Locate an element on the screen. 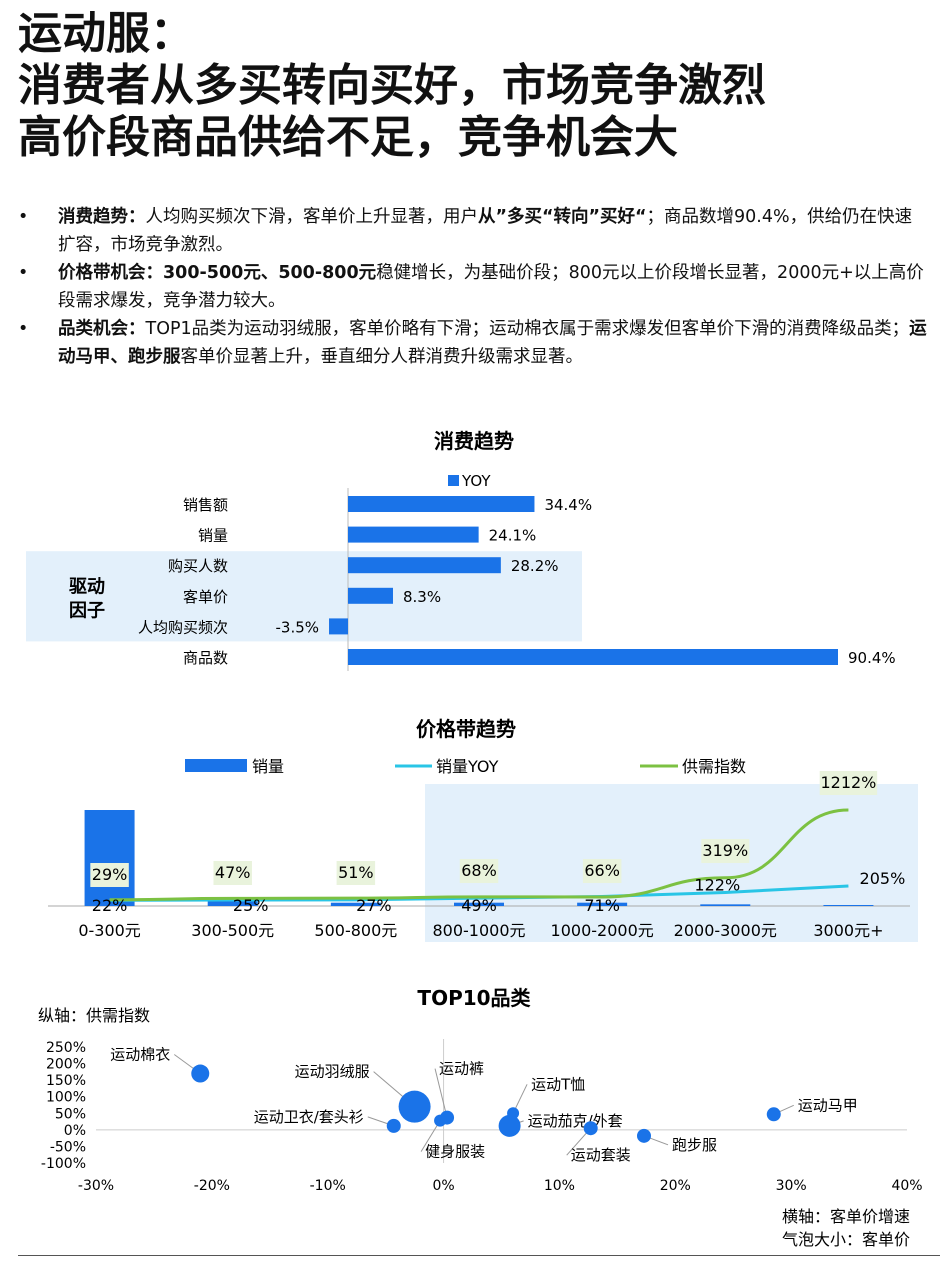 Image resolution: width=948 pixels, height=1262 pixels. x-tick-label: 10% is located at coordinates (559, 1186).